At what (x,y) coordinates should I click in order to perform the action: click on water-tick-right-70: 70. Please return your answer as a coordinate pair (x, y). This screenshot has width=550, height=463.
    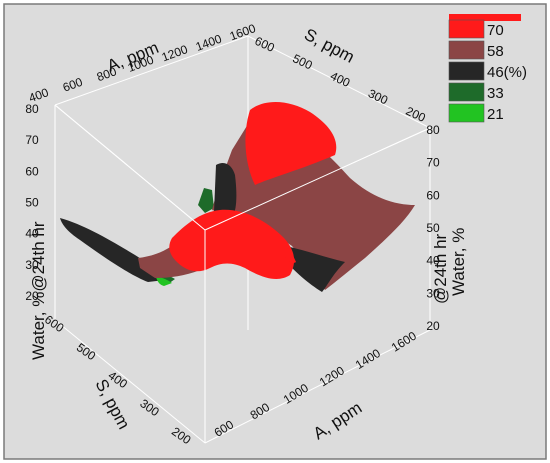
    Looking at the image, I should click on (433, 163).